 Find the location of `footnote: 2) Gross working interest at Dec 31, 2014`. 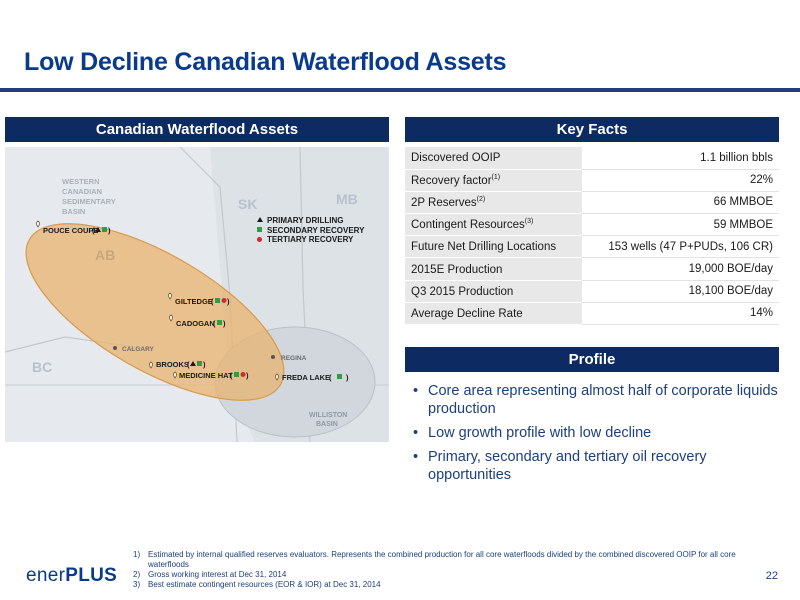

footnote: 2) Gross working interest at Dec 31, 2014 is located at coordinates (210, 574).